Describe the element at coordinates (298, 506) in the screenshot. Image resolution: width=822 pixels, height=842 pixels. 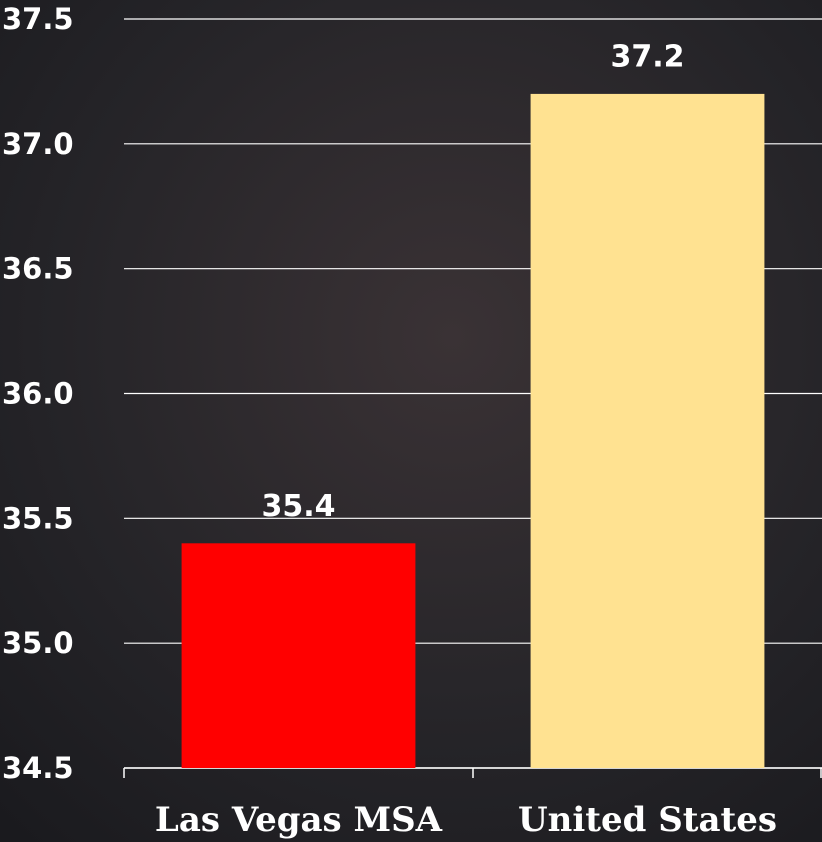
I see `value-label: 35.4` at that location.